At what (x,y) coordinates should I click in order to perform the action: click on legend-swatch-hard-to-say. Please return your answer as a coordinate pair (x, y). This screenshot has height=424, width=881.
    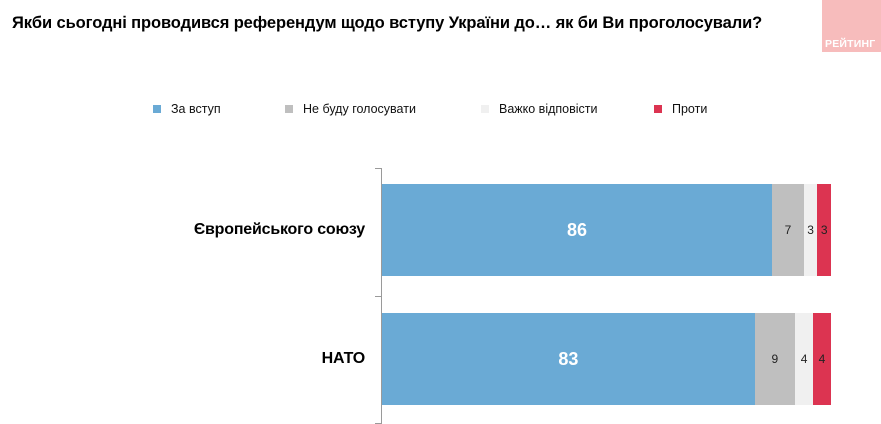
    Looking at the image, I should click on (485, 109).